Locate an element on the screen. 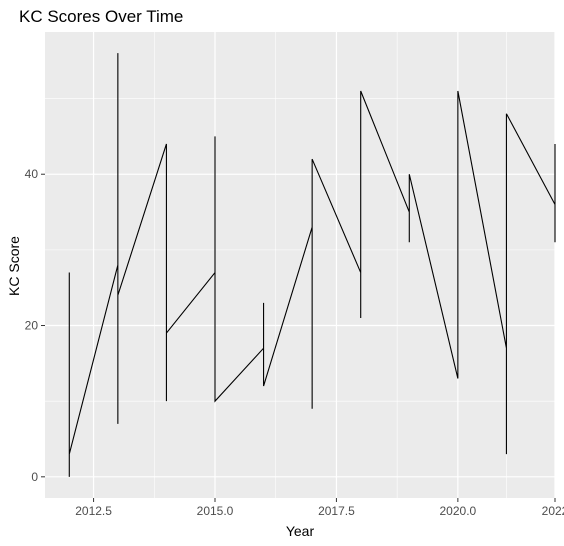 The width and height of the screenshot is (564, 546). y-tick-label: 20 is located at coordinates (32, 326).